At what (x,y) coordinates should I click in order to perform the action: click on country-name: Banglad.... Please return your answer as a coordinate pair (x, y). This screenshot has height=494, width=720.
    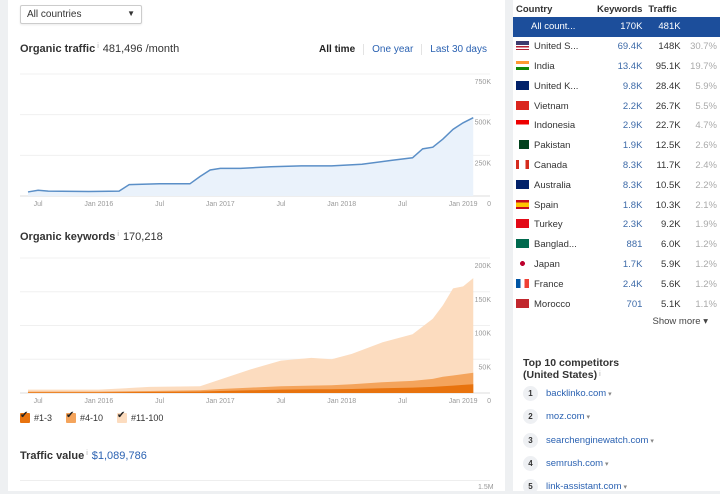
    Looking at the image, I should click on (551, 245).